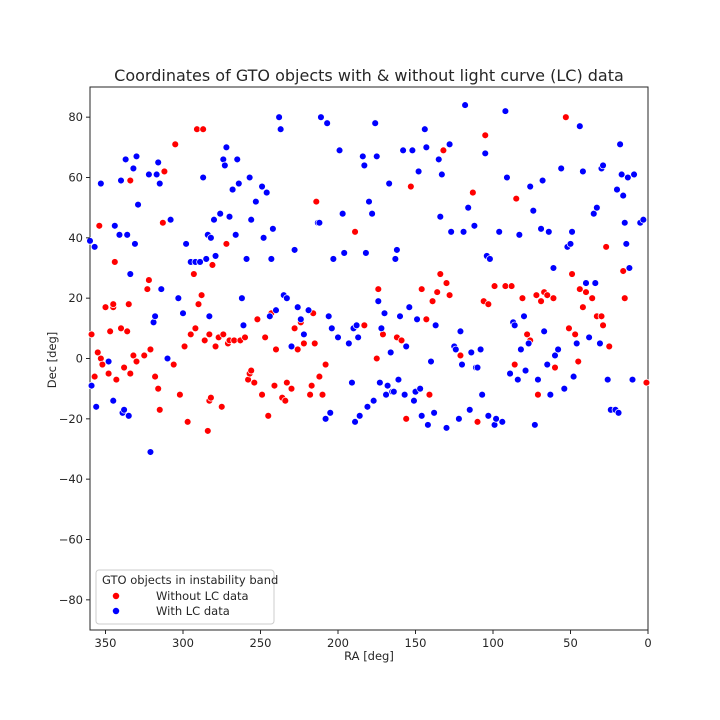 This screenshot has height=720, width=720. Describe the element at coordinates (71, 540) in the screenshot. I see `y-tick-label: −60` at that location.